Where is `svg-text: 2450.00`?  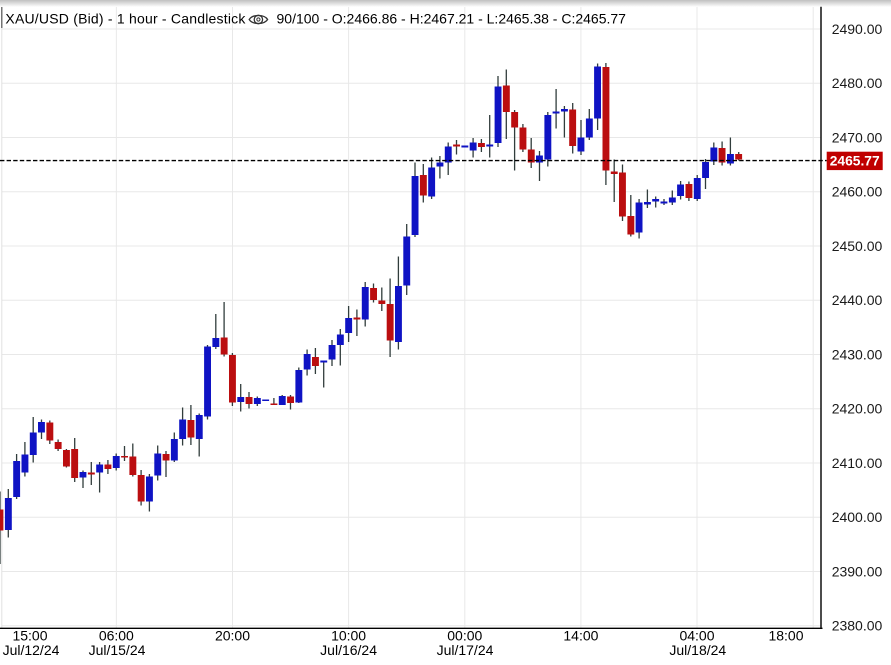 svg-text: 2450.00 is located at coordinates (857, 246).